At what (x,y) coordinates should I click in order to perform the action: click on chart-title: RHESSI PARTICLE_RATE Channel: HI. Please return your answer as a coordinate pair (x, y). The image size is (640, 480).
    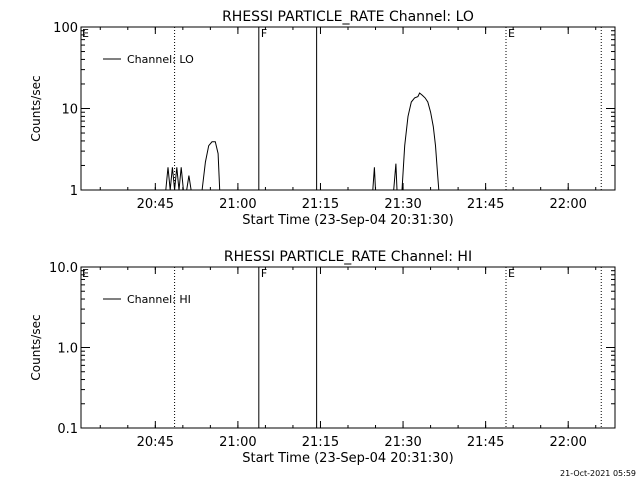
    Looking at the image, I should click on (348, 257).